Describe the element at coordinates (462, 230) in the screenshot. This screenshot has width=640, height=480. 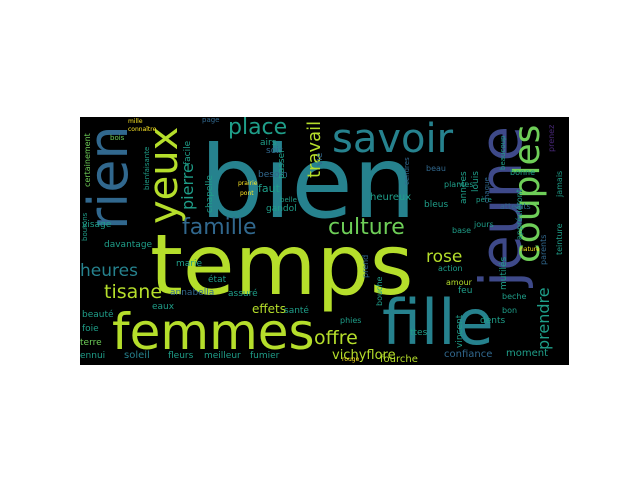
I see `cloud-word: base` at that location.